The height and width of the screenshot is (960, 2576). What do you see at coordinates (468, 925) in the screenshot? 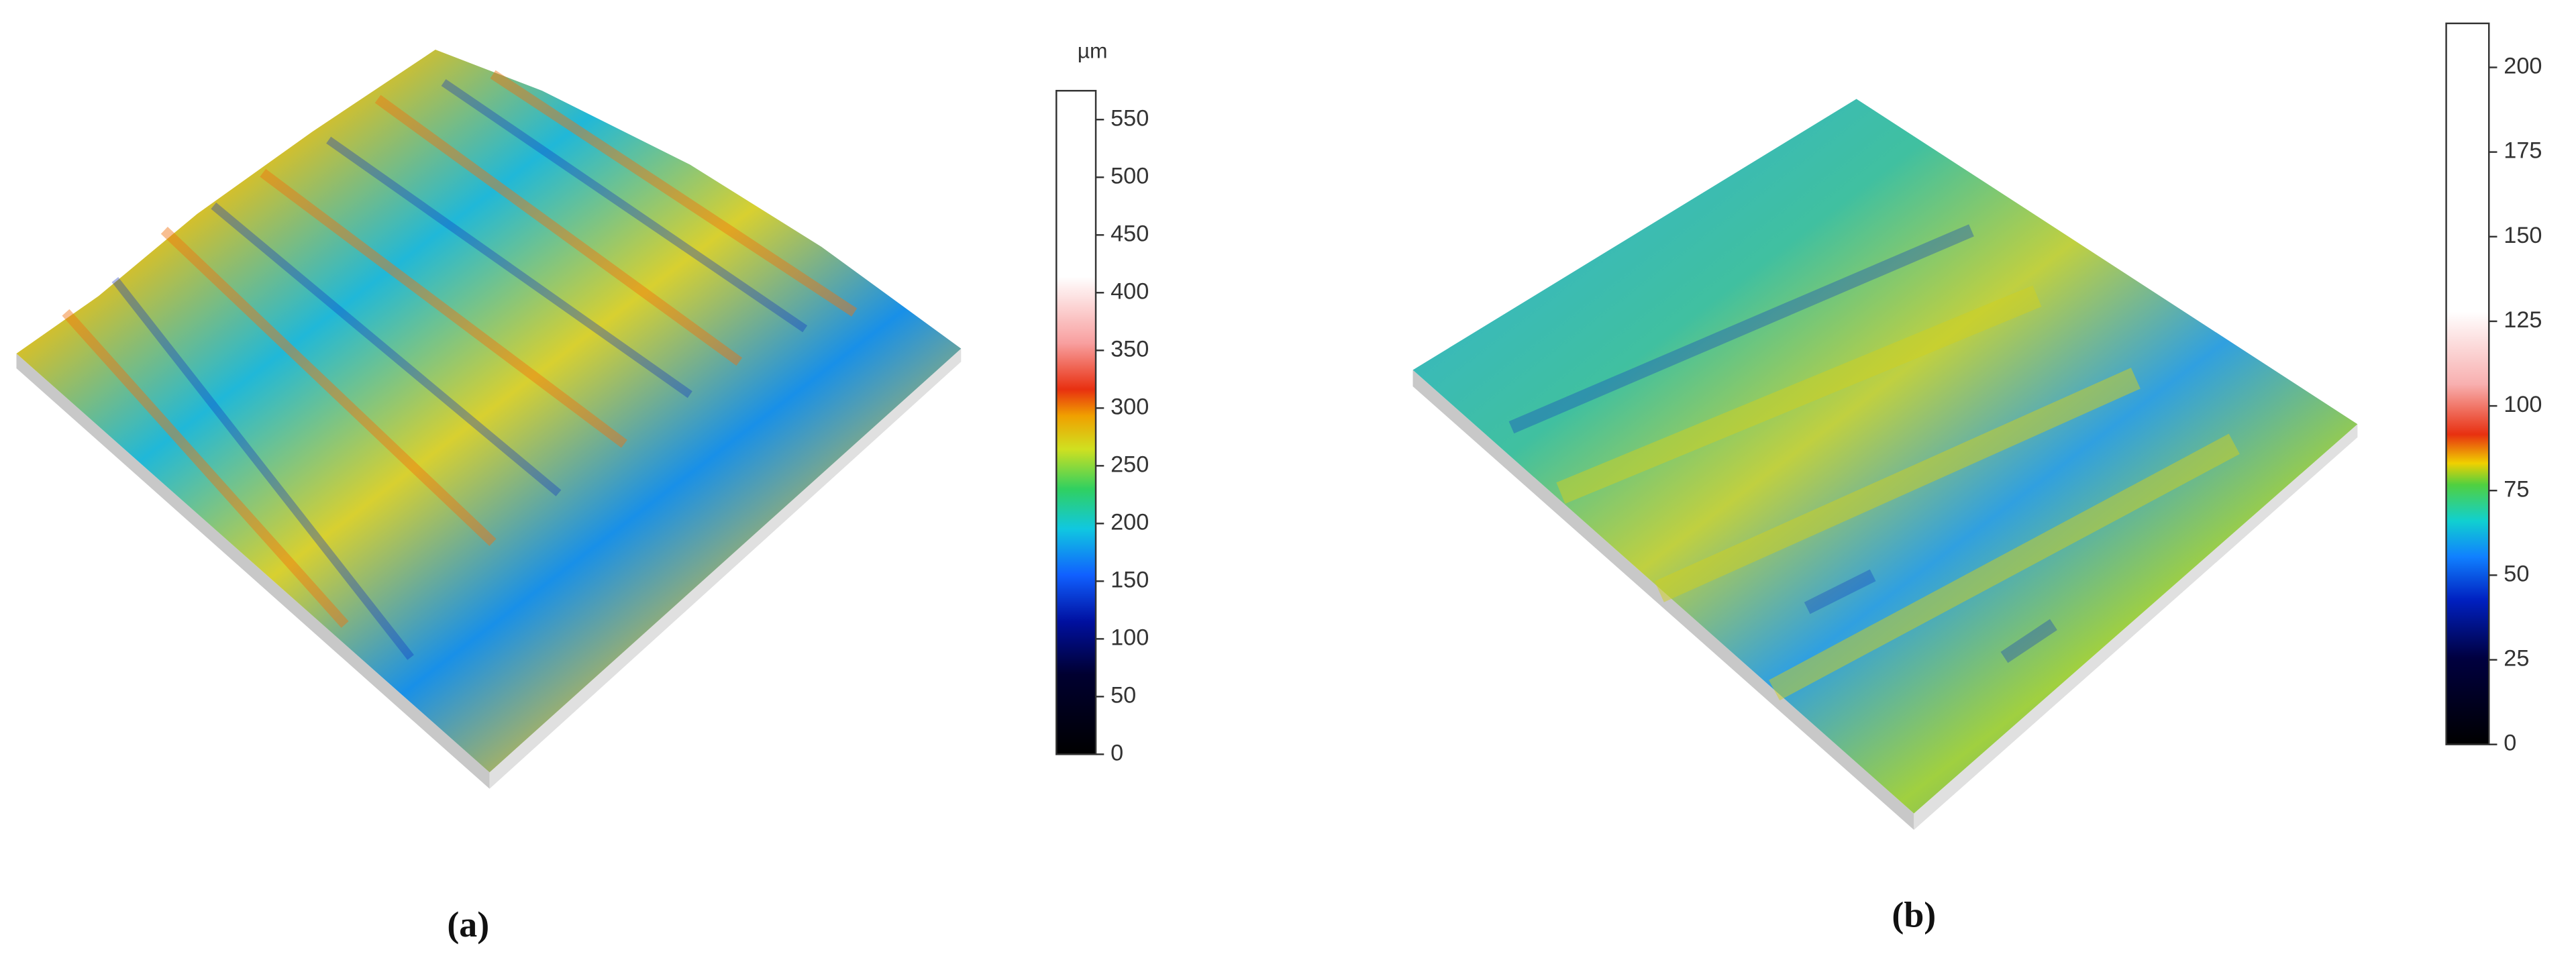
I see `panel-label: (a)` at bounding box center [468, 925].